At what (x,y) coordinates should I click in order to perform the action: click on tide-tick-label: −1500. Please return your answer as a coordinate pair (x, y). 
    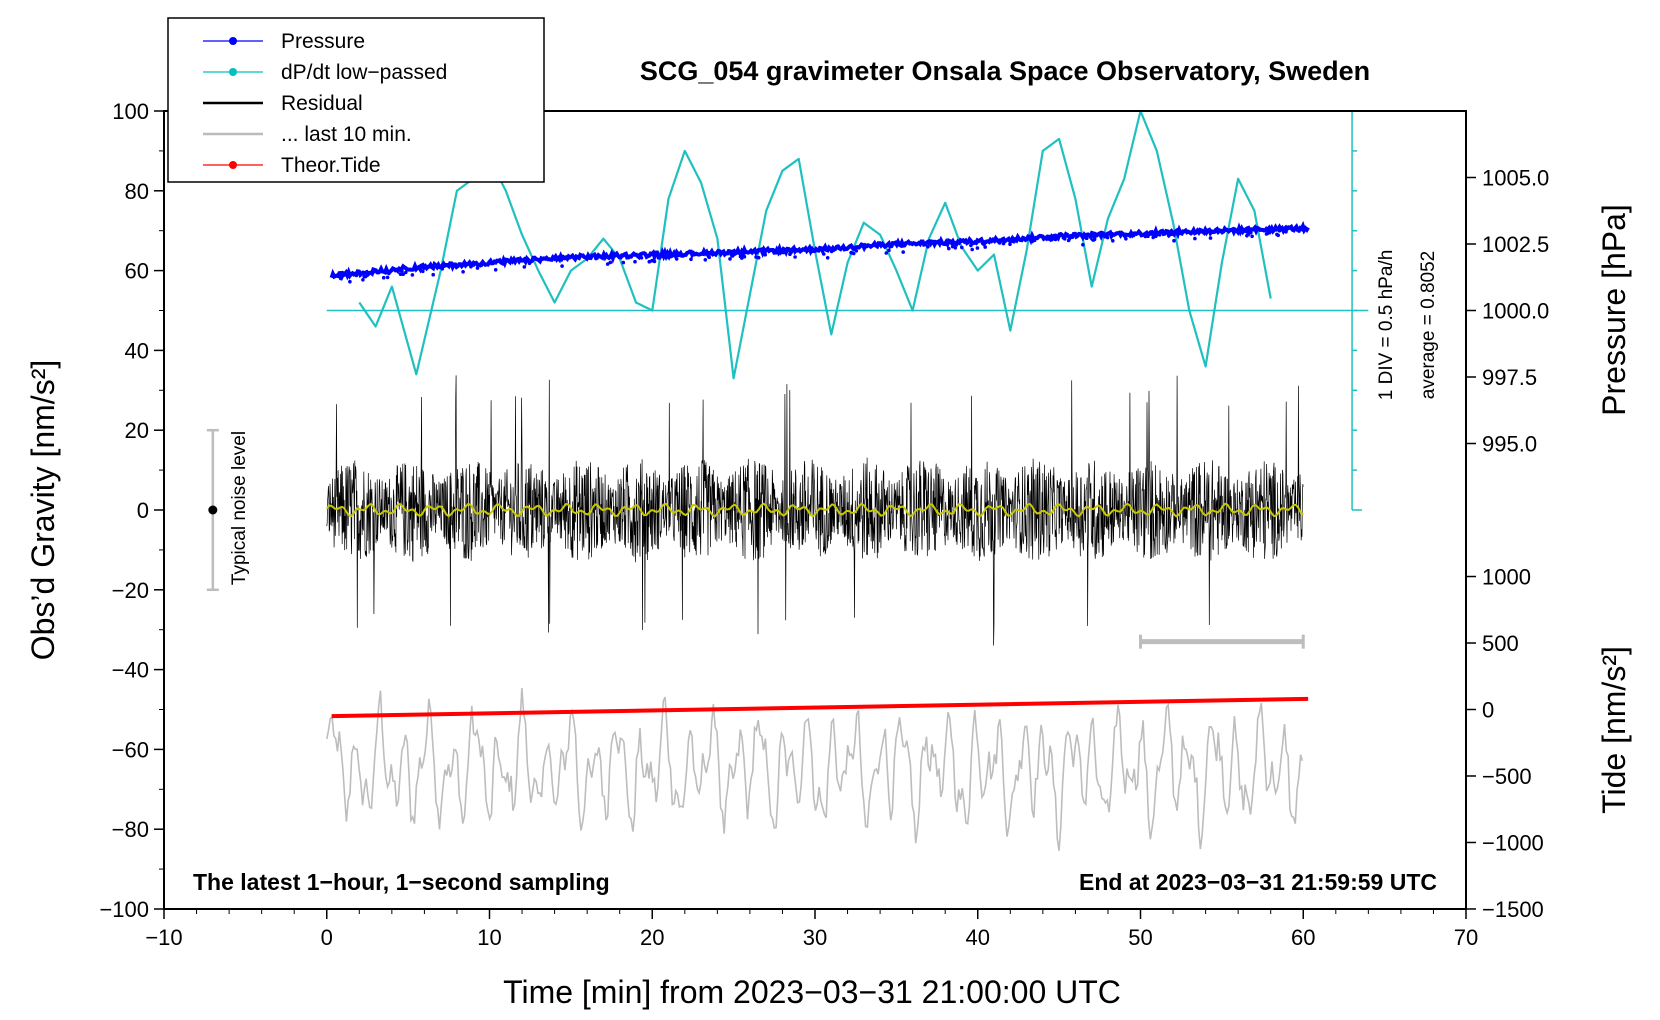
    Looking at the image, I should click on (1513, 909).